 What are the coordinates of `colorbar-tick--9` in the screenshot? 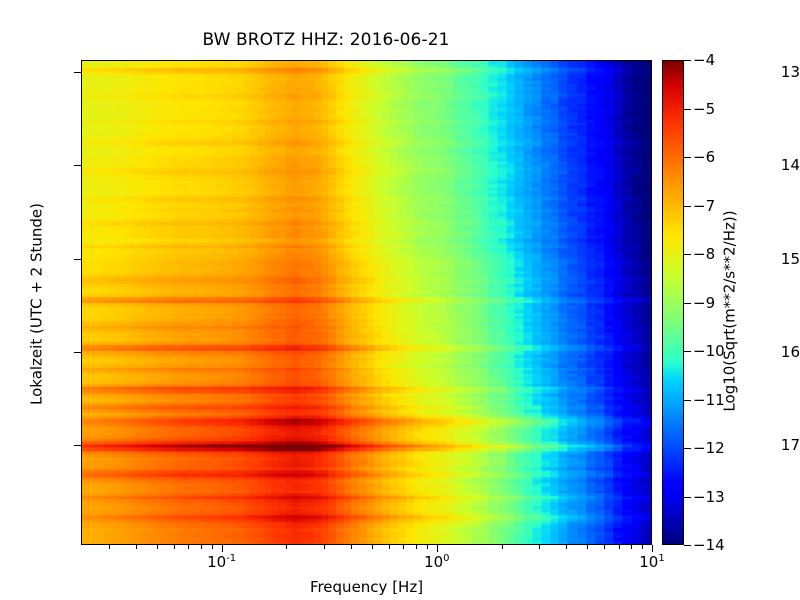 It's located at (687, 303).